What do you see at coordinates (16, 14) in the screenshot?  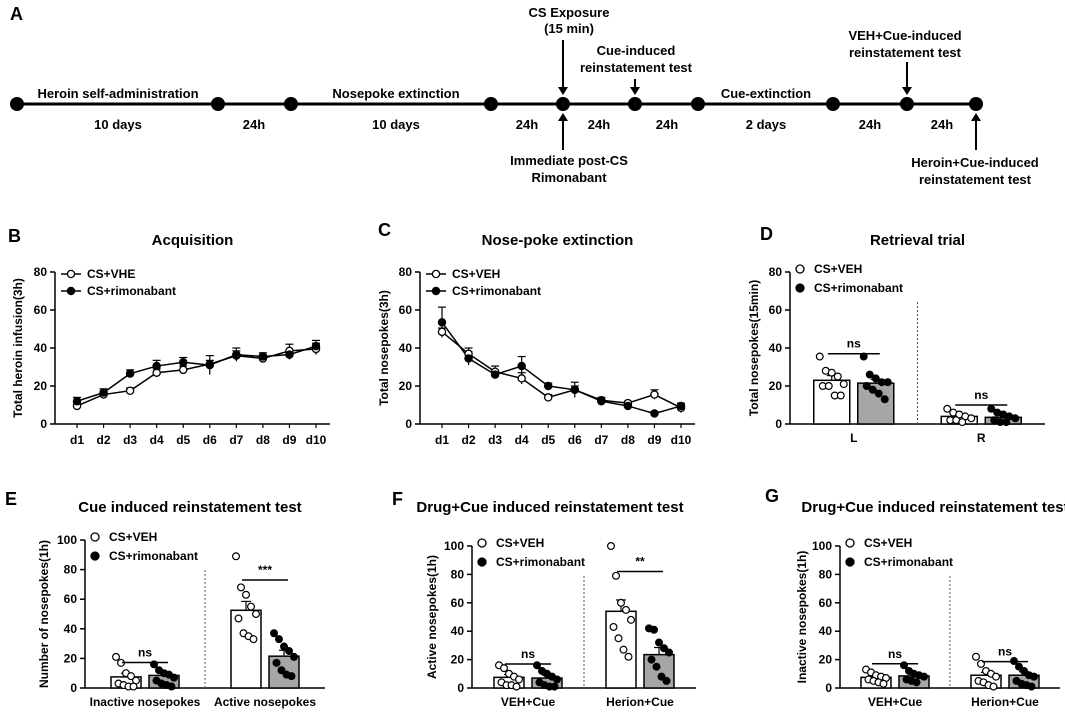 I see `panel-label-A: A` at bounding box center [16, 14].